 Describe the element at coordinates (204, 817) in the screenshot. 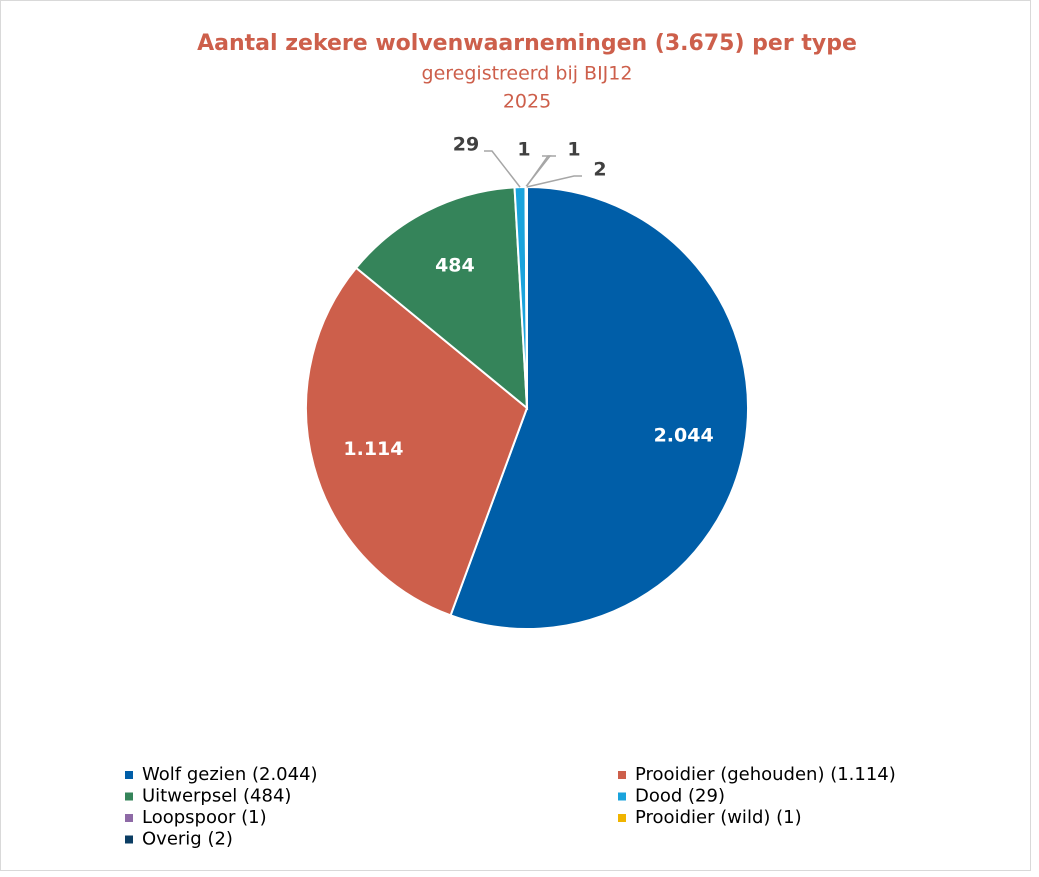

I see `legend-label: Loopspoor (1)` at that location.